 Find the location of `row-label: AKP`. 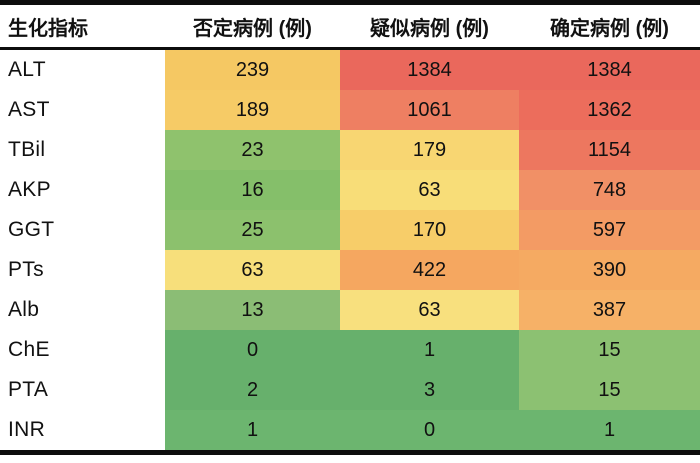

row-label: AKP is located at coordinates (82, 190).